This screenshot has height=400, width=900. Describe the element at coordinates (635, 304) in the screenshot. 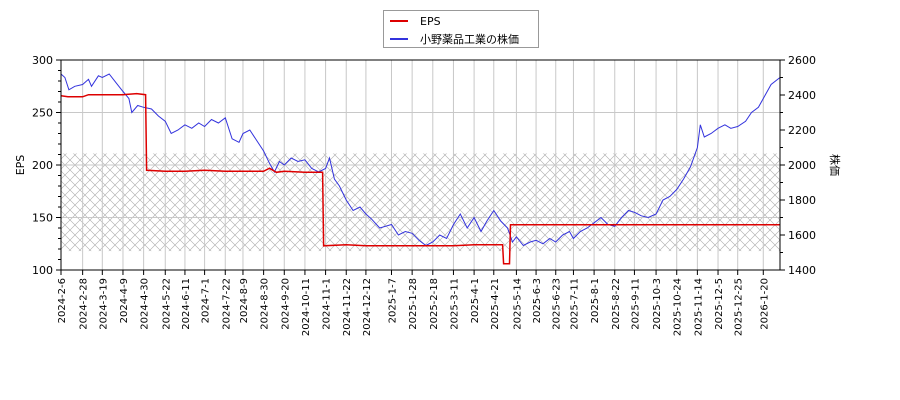

I see `svg-text: 2025-9-11` at that location.